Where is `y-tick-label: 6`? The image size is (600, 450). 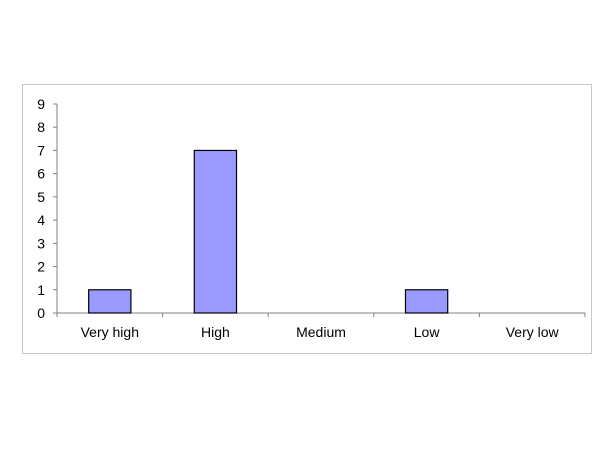 y-tick-label: 6 is located at coordinates (41, 174).